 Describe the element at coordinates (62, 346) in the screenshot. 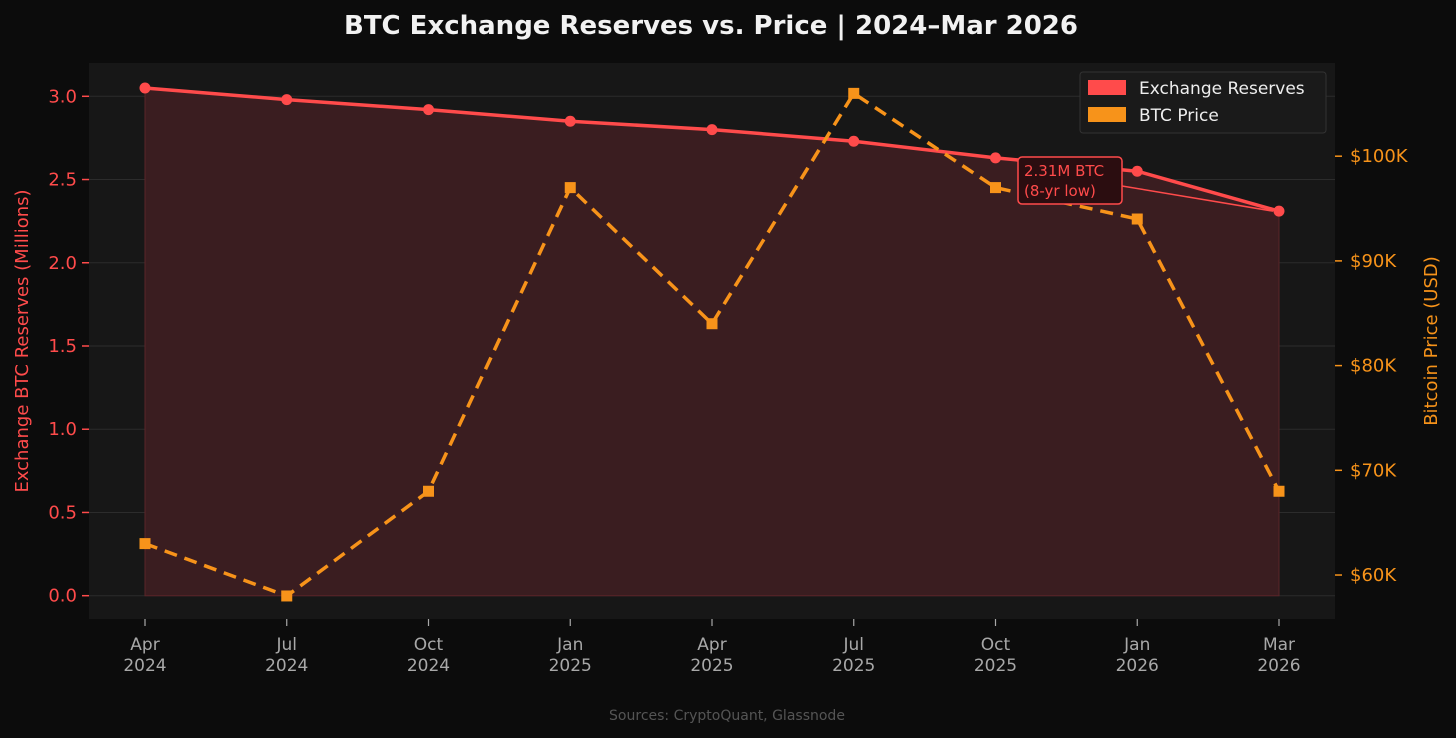

I see `left-tick-label: 1.5` at that location.